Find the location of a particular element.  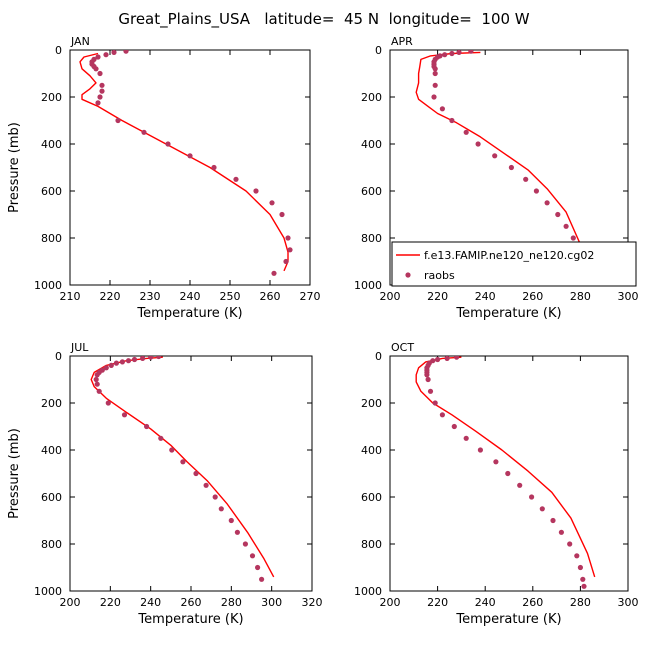

legend-label-raobs: raobs is located at coordinates (439, 275).